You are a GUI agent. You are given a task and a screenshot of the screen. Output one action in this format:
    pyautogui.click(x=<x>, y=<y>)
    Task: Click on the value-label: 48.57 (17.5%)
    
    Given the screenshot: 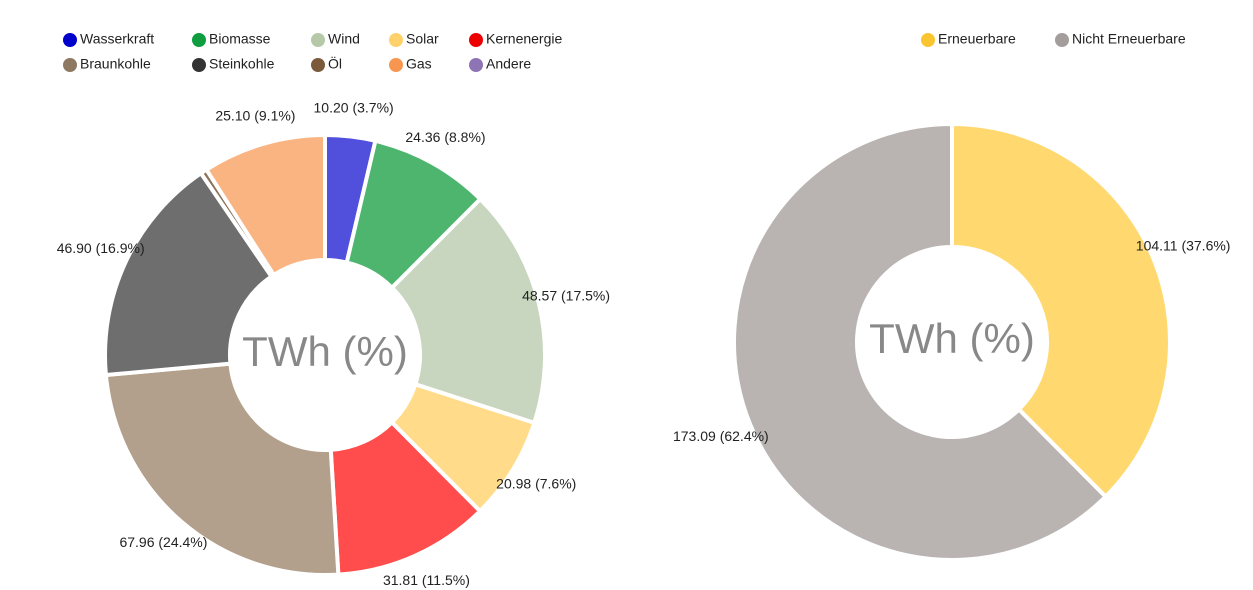 What is the action you would take?
    pyautogui.click(x=566, y=295)
    